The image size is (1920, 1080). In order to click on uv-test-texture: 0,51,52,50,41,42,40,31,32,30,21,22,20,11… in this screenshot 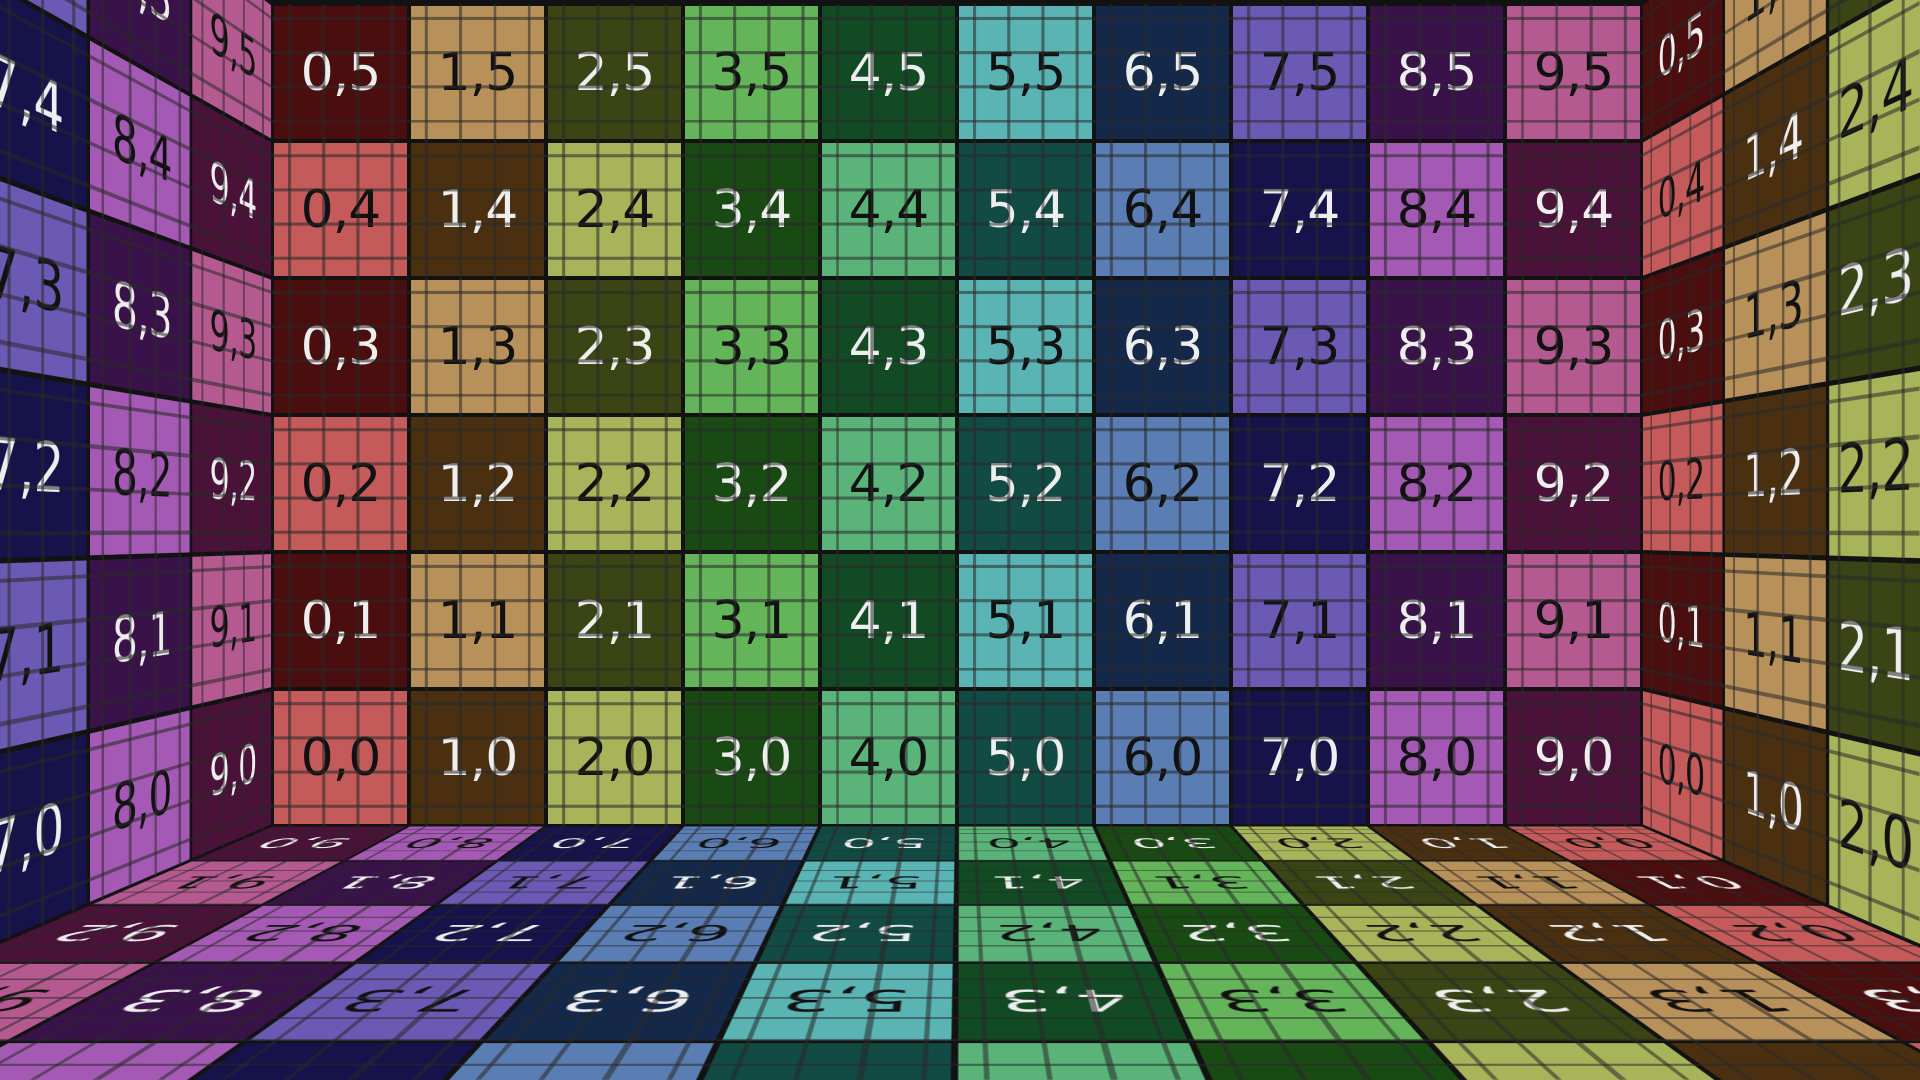, I will do `click(1781, 473)`.